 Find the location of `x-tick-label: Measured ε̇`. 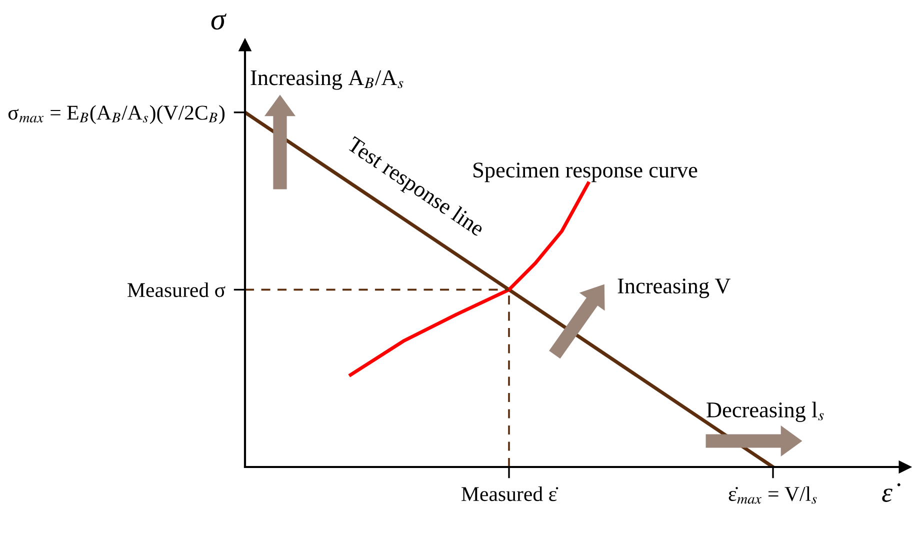

x-tick-label: Measured ε̇ is located at coordinates (510, 494).